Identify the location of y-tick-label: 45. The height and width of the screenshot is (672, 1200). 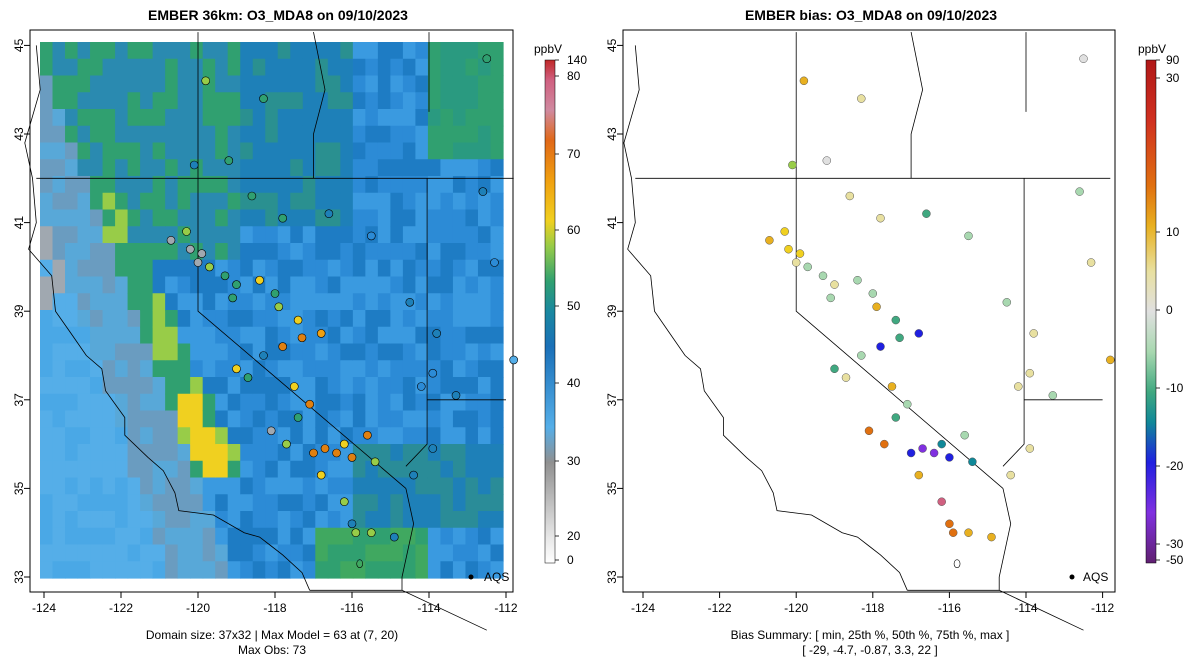
(612, 45).